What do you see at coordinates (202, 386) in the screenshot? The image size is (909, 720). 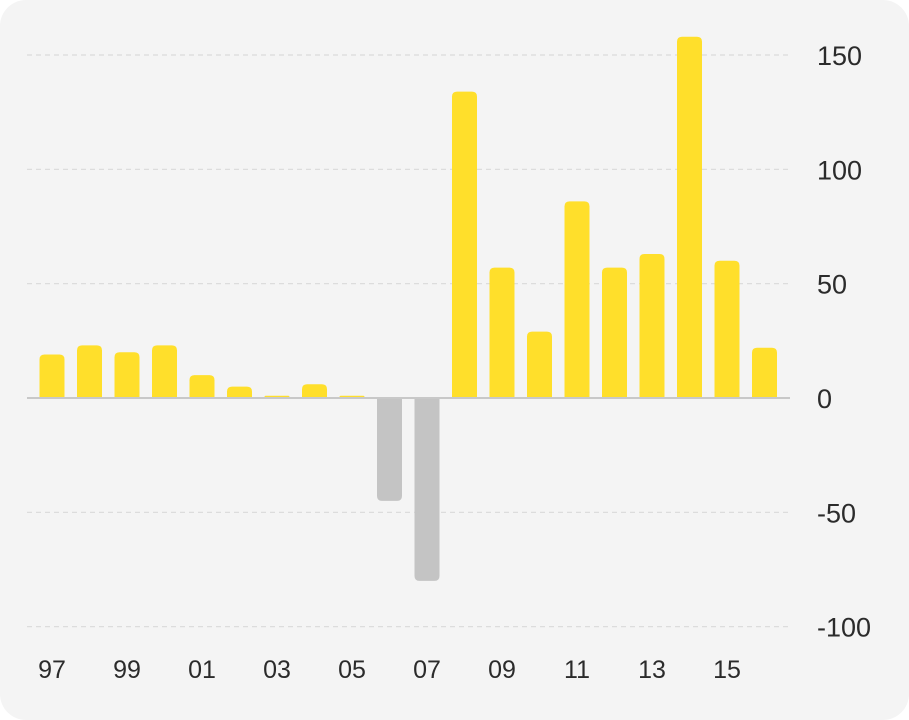 I see `bar-2001` at bounding box center [202, 386].